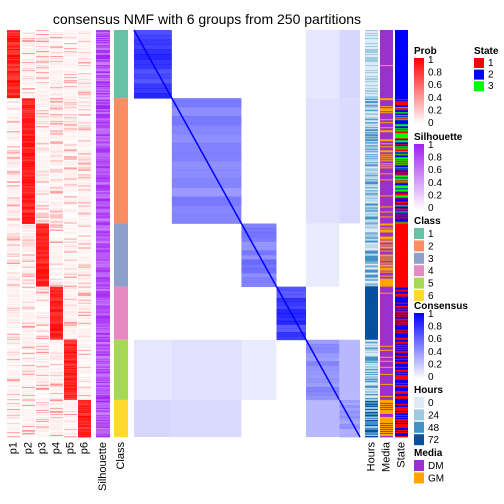 The width and height of the screenshot is (504, 504). I want to click on class-legend-title: Class, so click(427, 221).